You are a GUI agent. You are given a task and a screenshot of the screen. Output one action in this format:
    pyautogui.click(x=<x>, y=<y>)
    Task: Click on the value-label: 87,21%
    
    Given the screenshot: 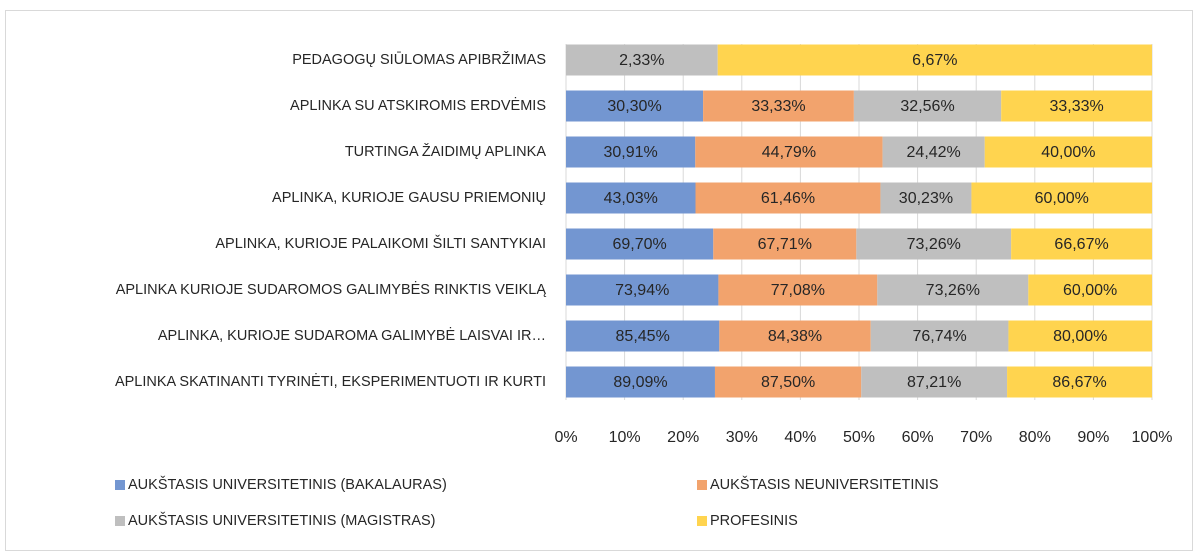 What is the action you would take?
    pyautogui.click(x=934, y=382)
    